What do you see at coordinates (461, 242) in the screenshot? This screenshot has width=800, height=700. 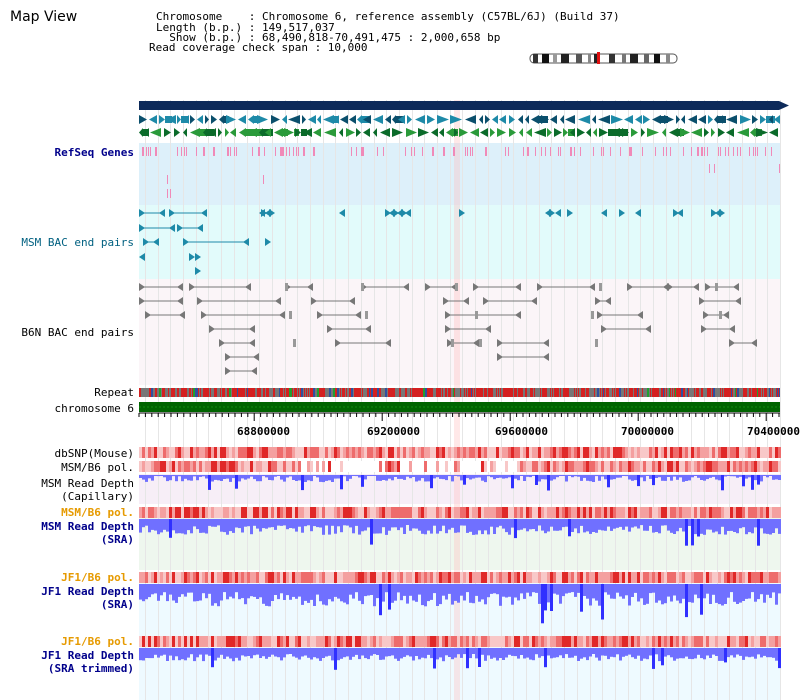 I see `msm-bac-features` at bounding box center [461, 242].